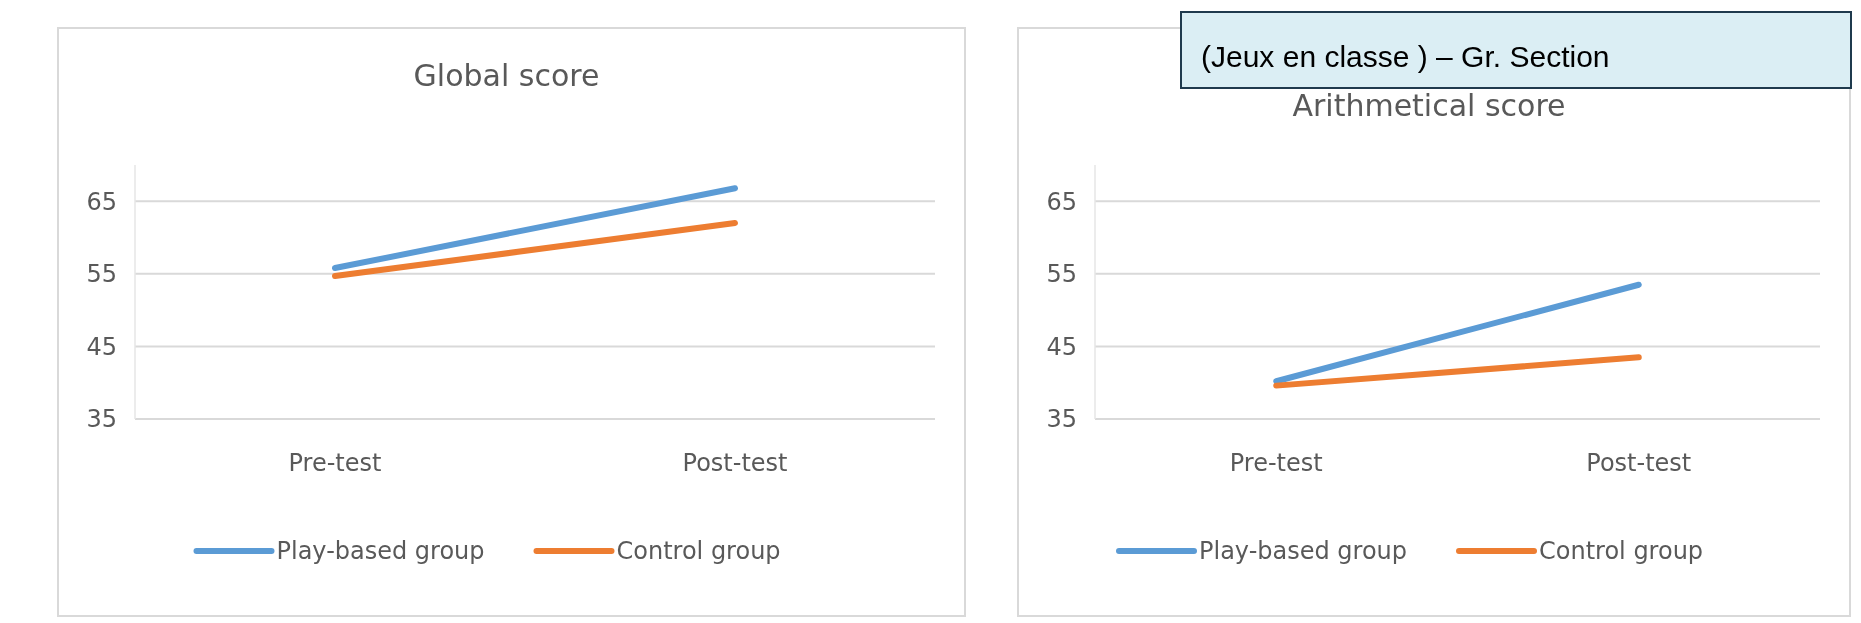  I want to click on text: (Jeux en classe ) – Gr. Section, so click(1405, 56).